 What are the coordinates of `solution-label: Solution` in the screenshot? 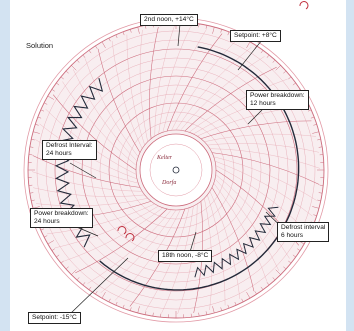 It's located at (40, 45).